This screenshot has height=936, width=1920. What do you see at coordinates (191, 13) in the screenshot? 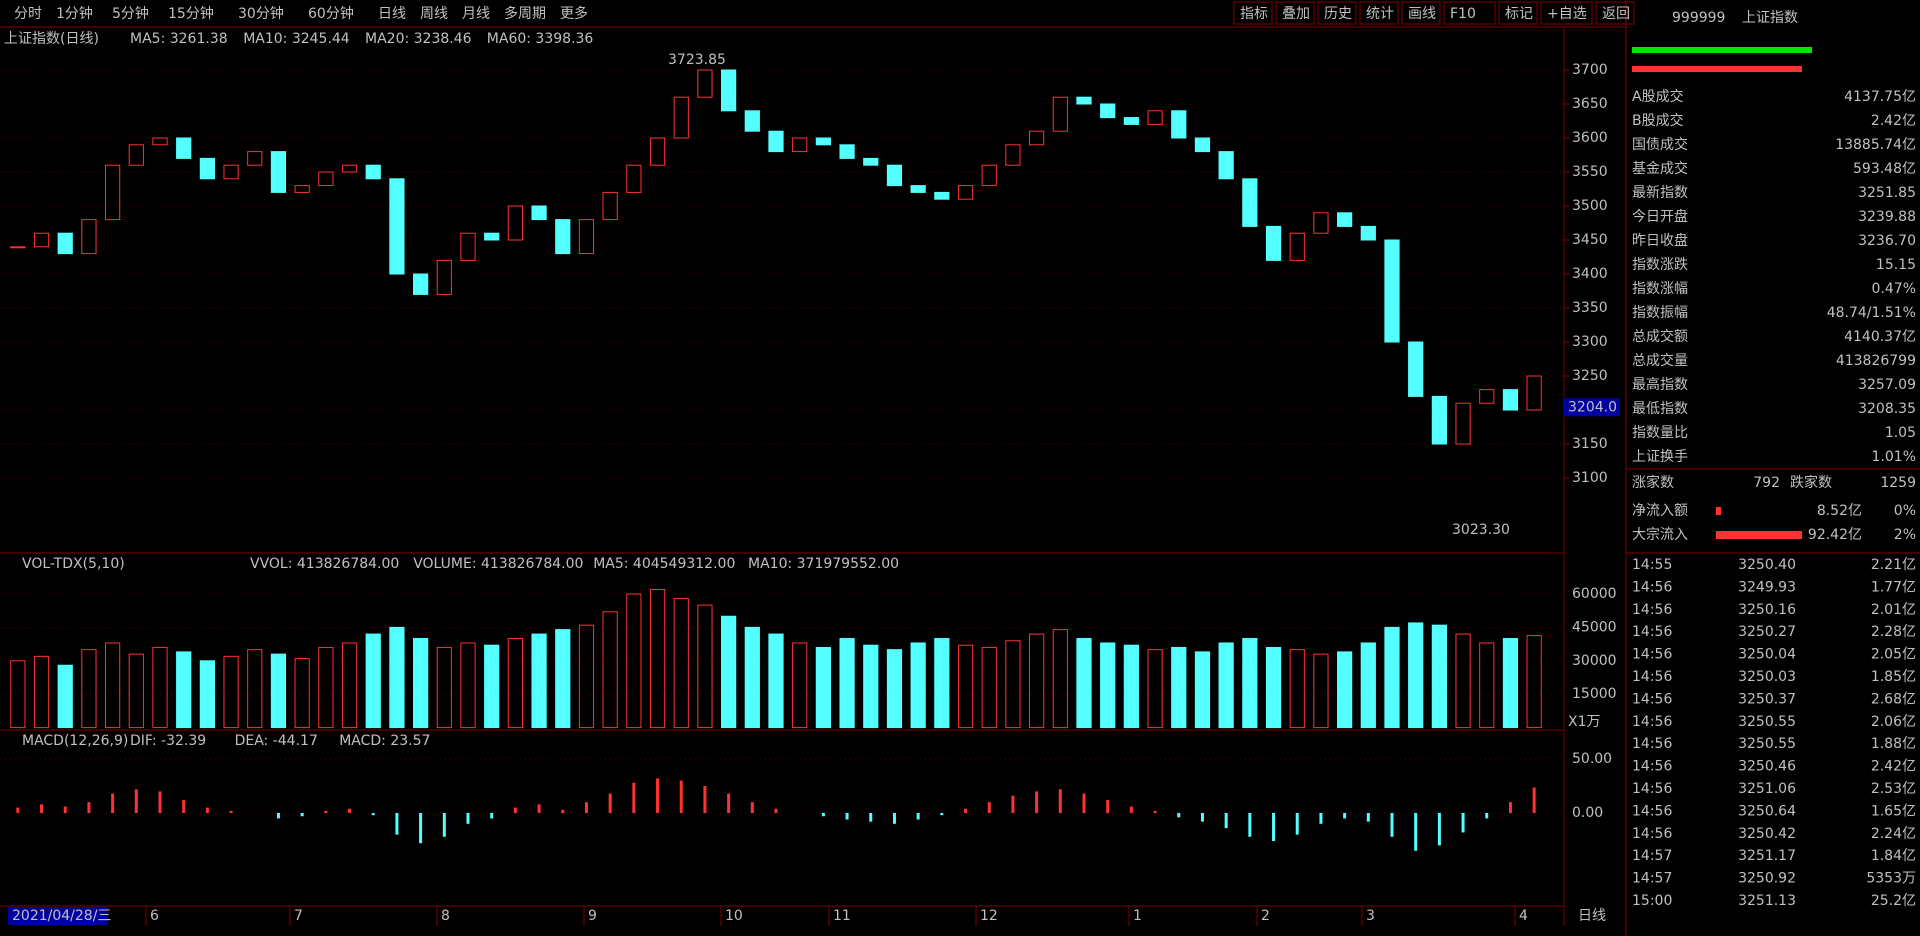
I see `period-tab: 15分钟` at bounding box center [191, 13].